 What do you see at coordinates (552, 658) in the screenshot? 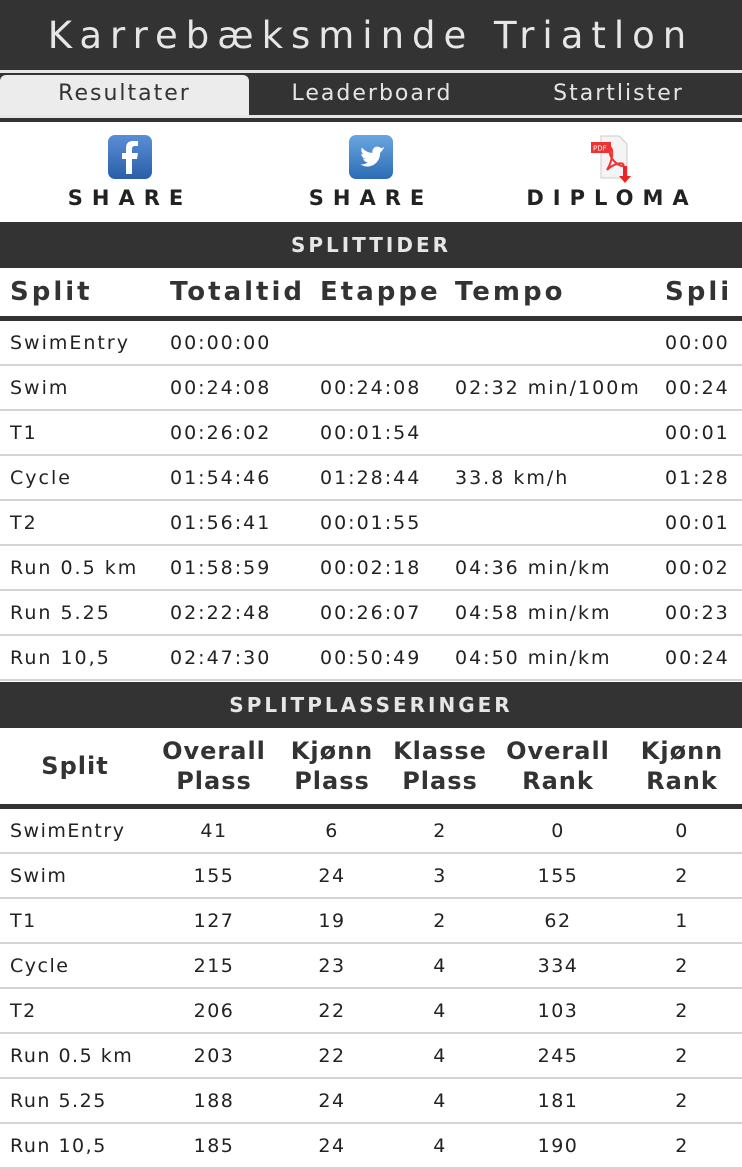
I see `table-cell: 04:50 min/km` at bounding box center [552, 658].